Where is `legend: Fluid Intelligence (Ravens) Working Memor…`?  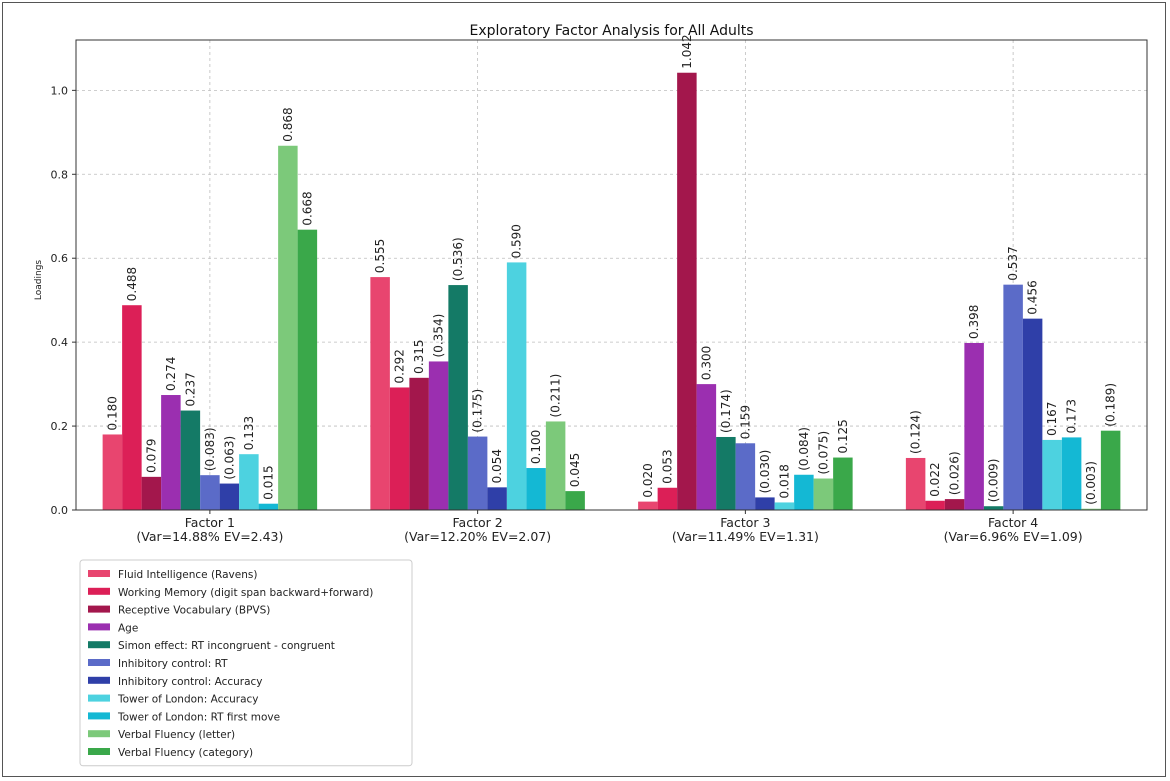
legend: Fluid Intelligence (Ravens) Working Memor… is located at coordinates (246, 663).